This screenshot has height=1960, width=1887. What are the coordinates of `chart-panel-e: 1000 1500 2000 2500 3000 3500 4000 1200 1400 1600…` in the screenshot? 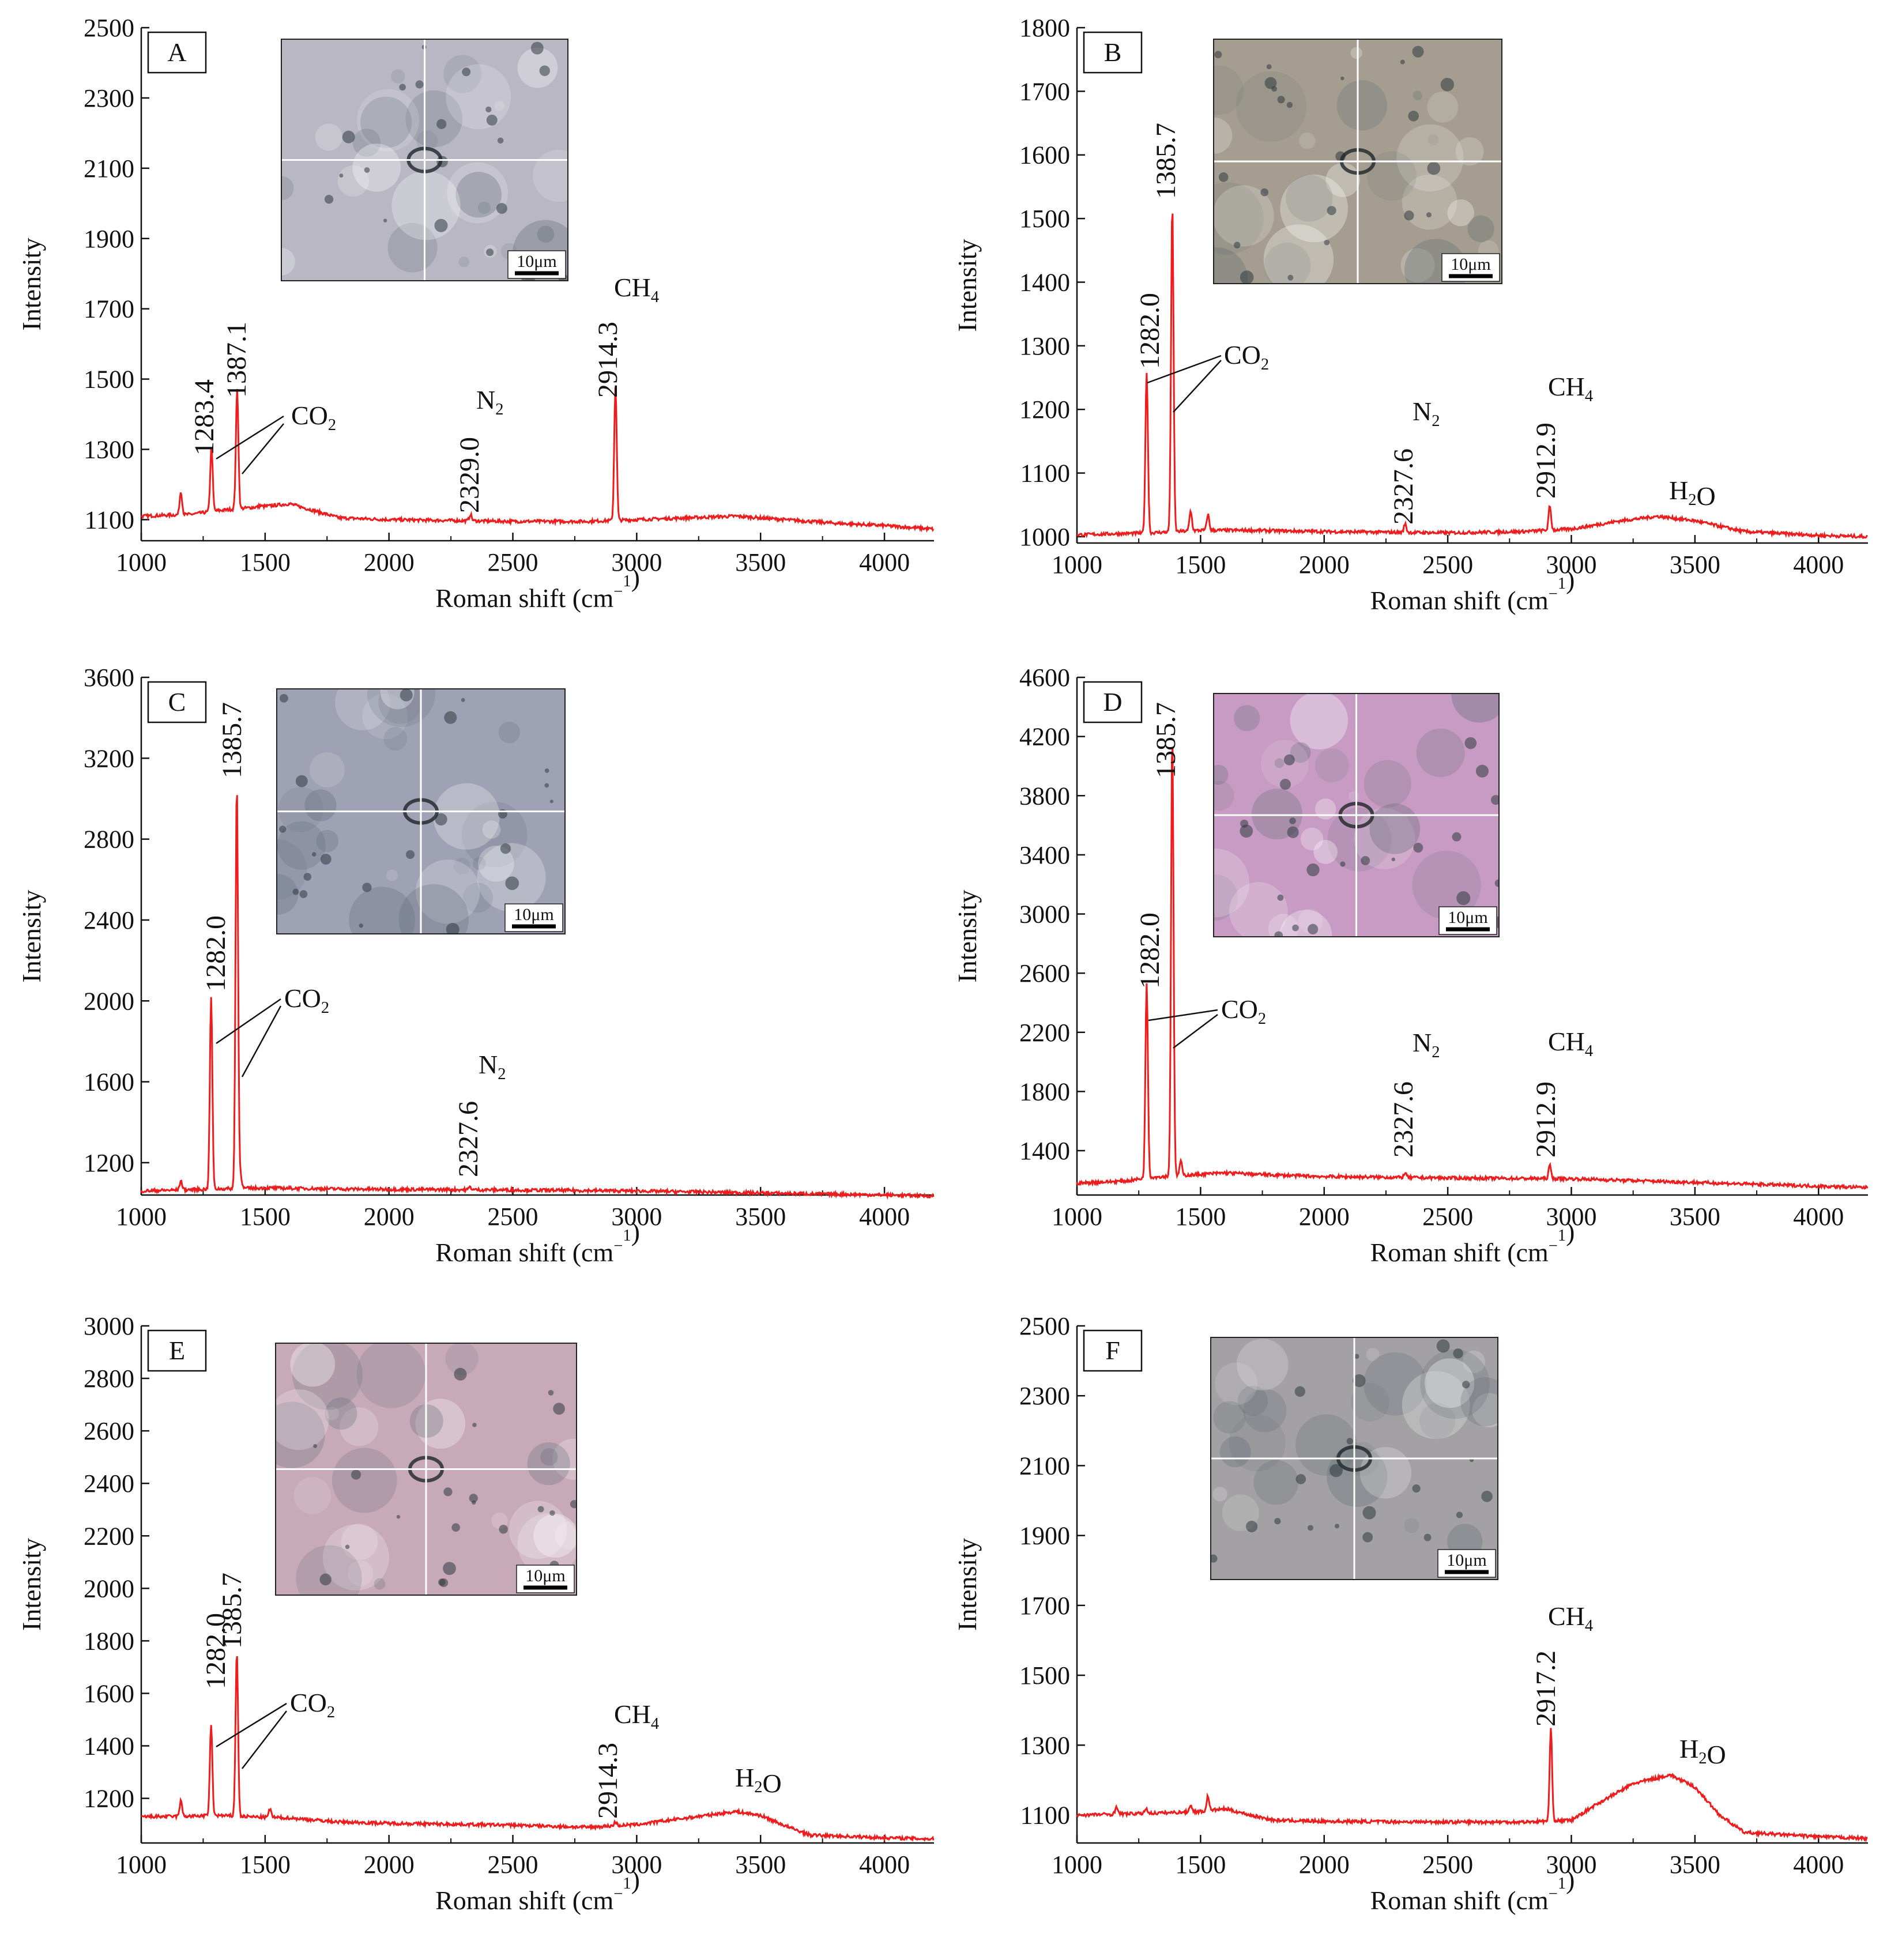 It's located at (476, 1613).